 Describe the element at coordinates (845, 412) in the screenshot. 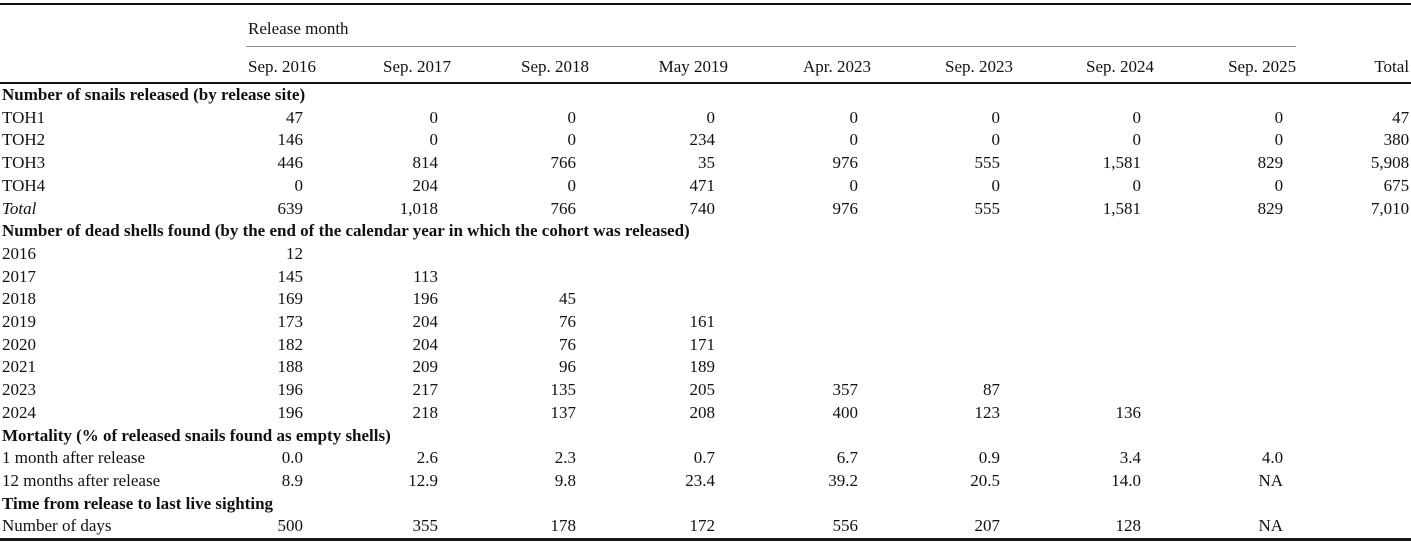

I see `cell: 400` at that location.